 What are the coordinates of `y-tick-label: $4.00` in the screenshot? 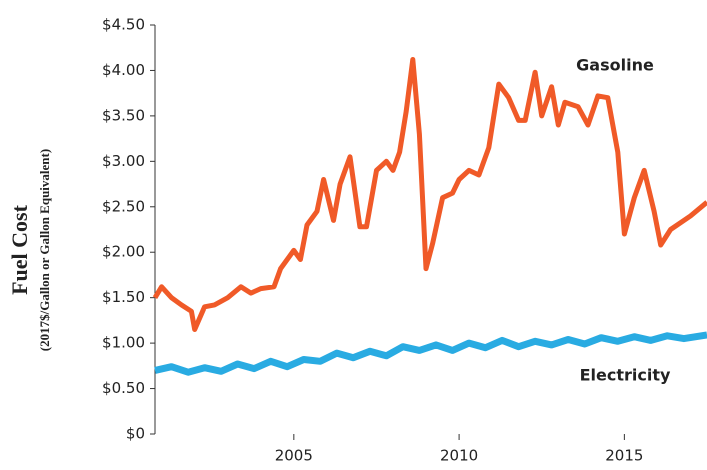 It's located at (123, 70).